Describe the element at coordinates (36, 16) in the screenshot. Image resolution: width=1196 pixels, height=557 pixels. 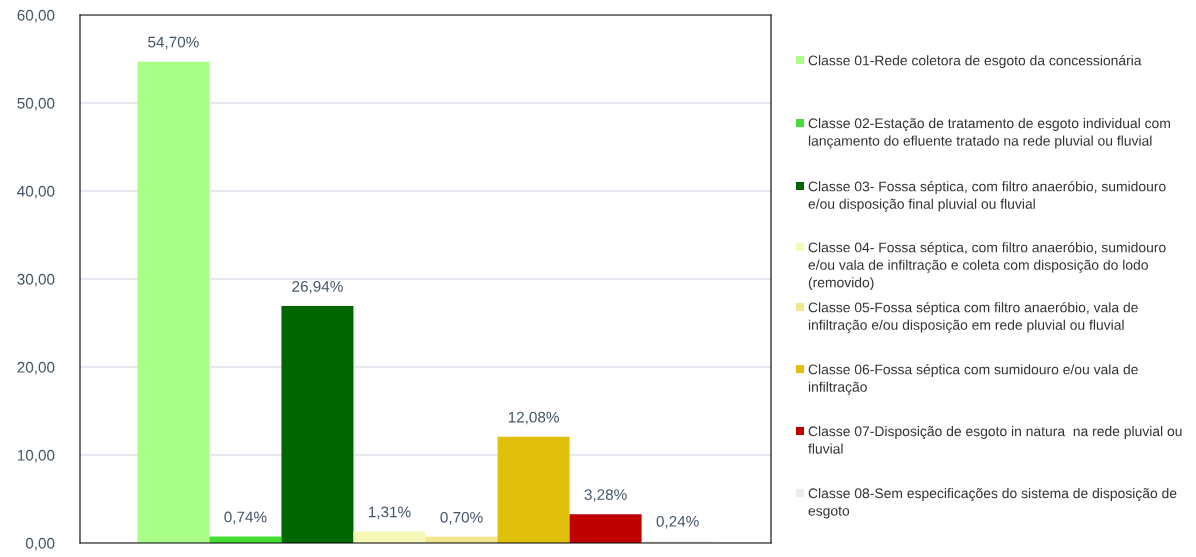
I see `y-tick-label: 60,00` at that location.